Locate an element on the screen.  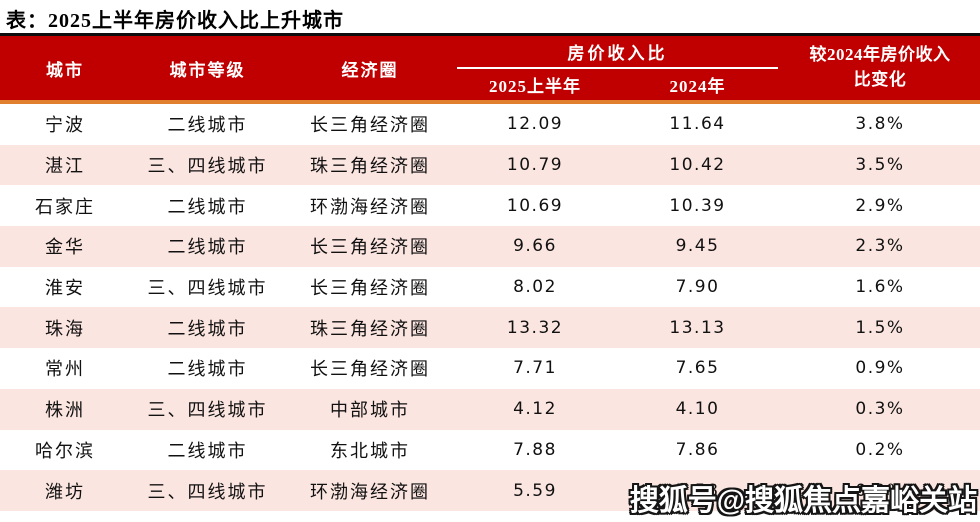
cell-city: 潍坊 is located at coordinates (65, 491).